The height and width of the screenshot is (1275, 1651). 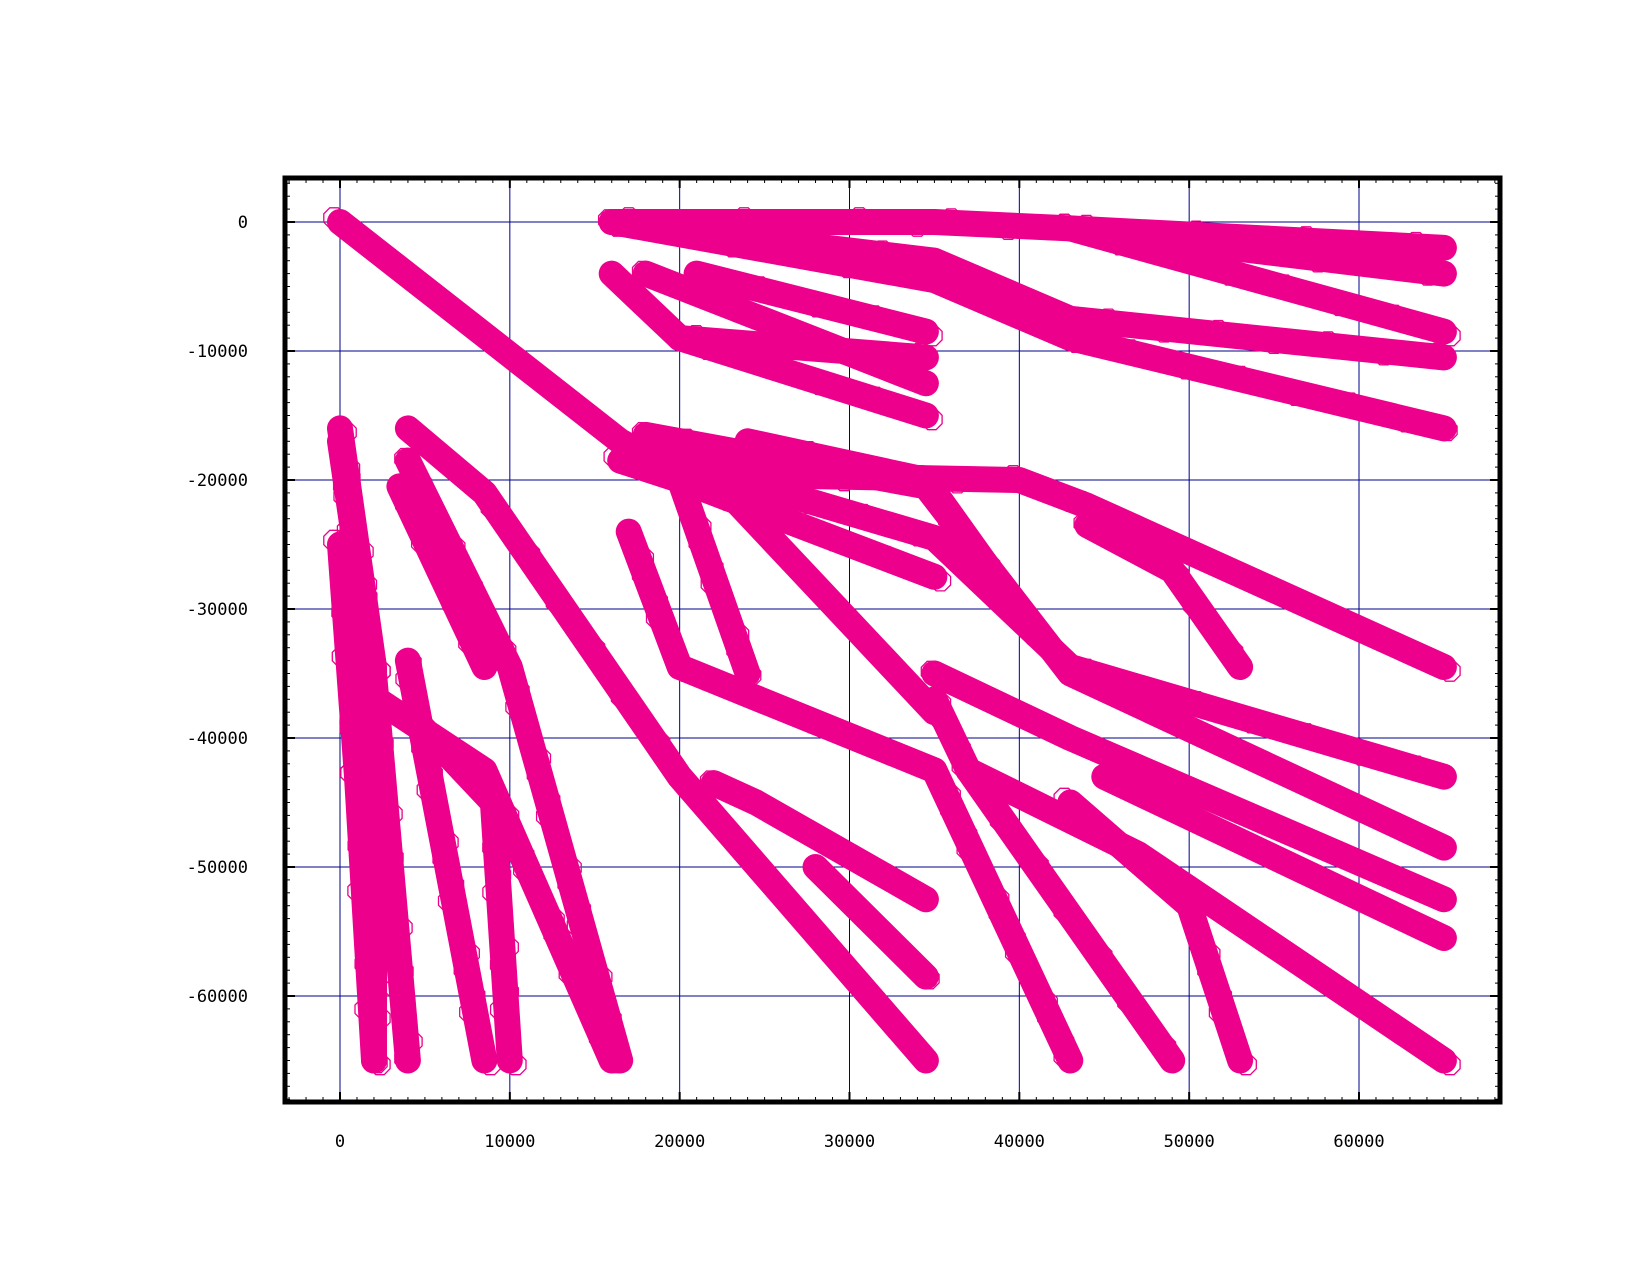 I want to click on x-tick-label: 20000, so click(x=679, y=1142).